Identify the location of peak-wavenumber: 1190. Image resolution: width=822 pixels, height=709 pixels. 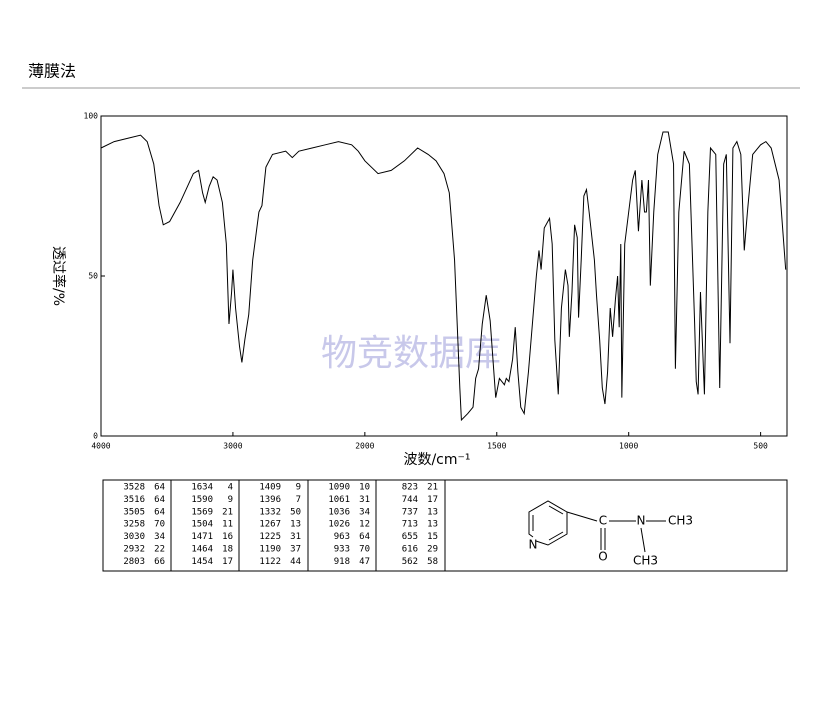
(270, 550).